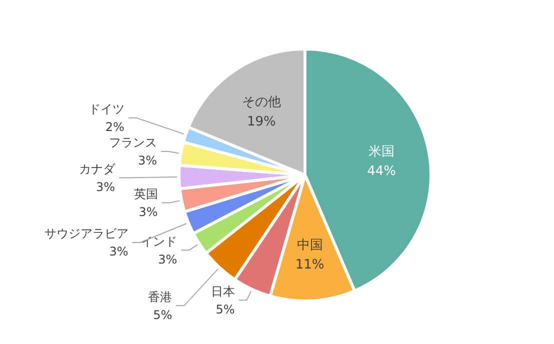 This screenshot has height=344, width=554. Describe the element at coordinates (86, 233) in the screenshot. I see `slice-label: サウジアラビア` at that location.